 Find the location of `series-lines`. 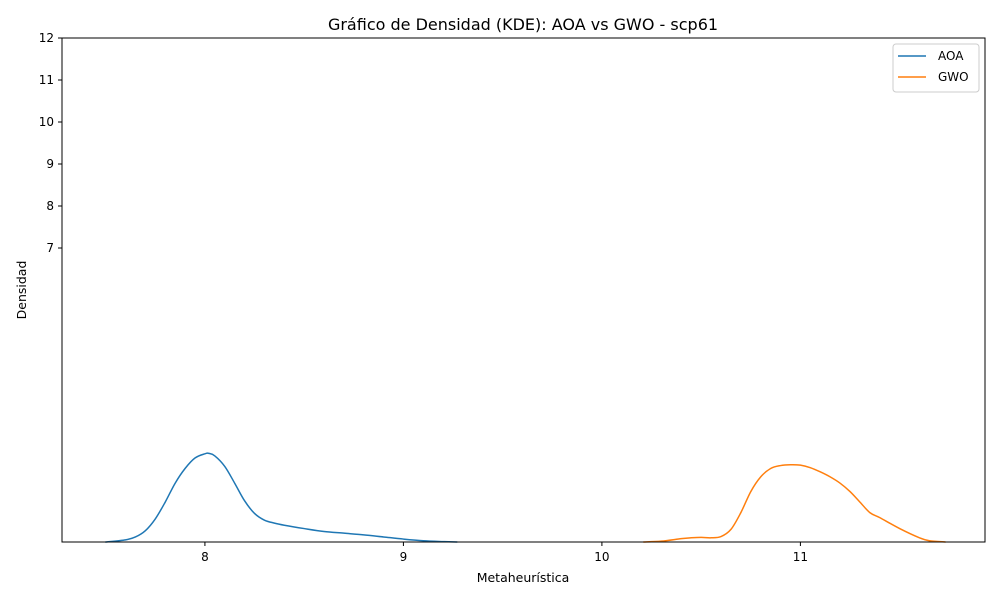

series-lines is located at coordinates (525, 497).